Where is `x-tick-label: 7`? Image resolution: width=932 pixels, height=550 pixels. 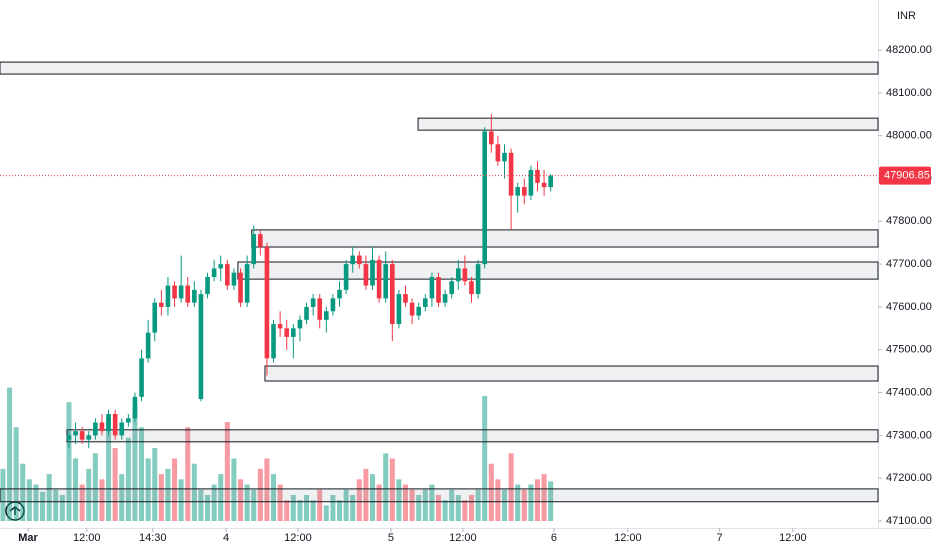
x-tick-label: 7 is located at coordinates (720, 538).